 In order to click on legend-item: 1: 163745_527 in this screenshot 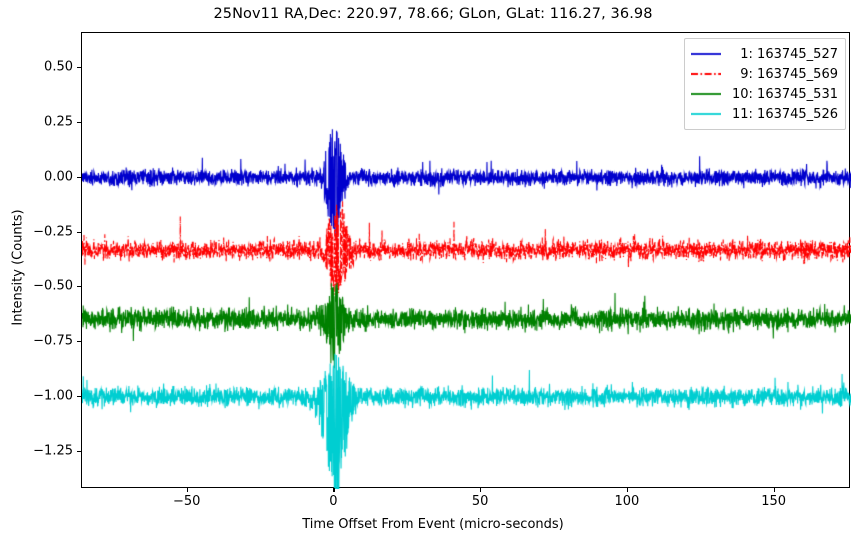, I will do `click(764, 54)`.